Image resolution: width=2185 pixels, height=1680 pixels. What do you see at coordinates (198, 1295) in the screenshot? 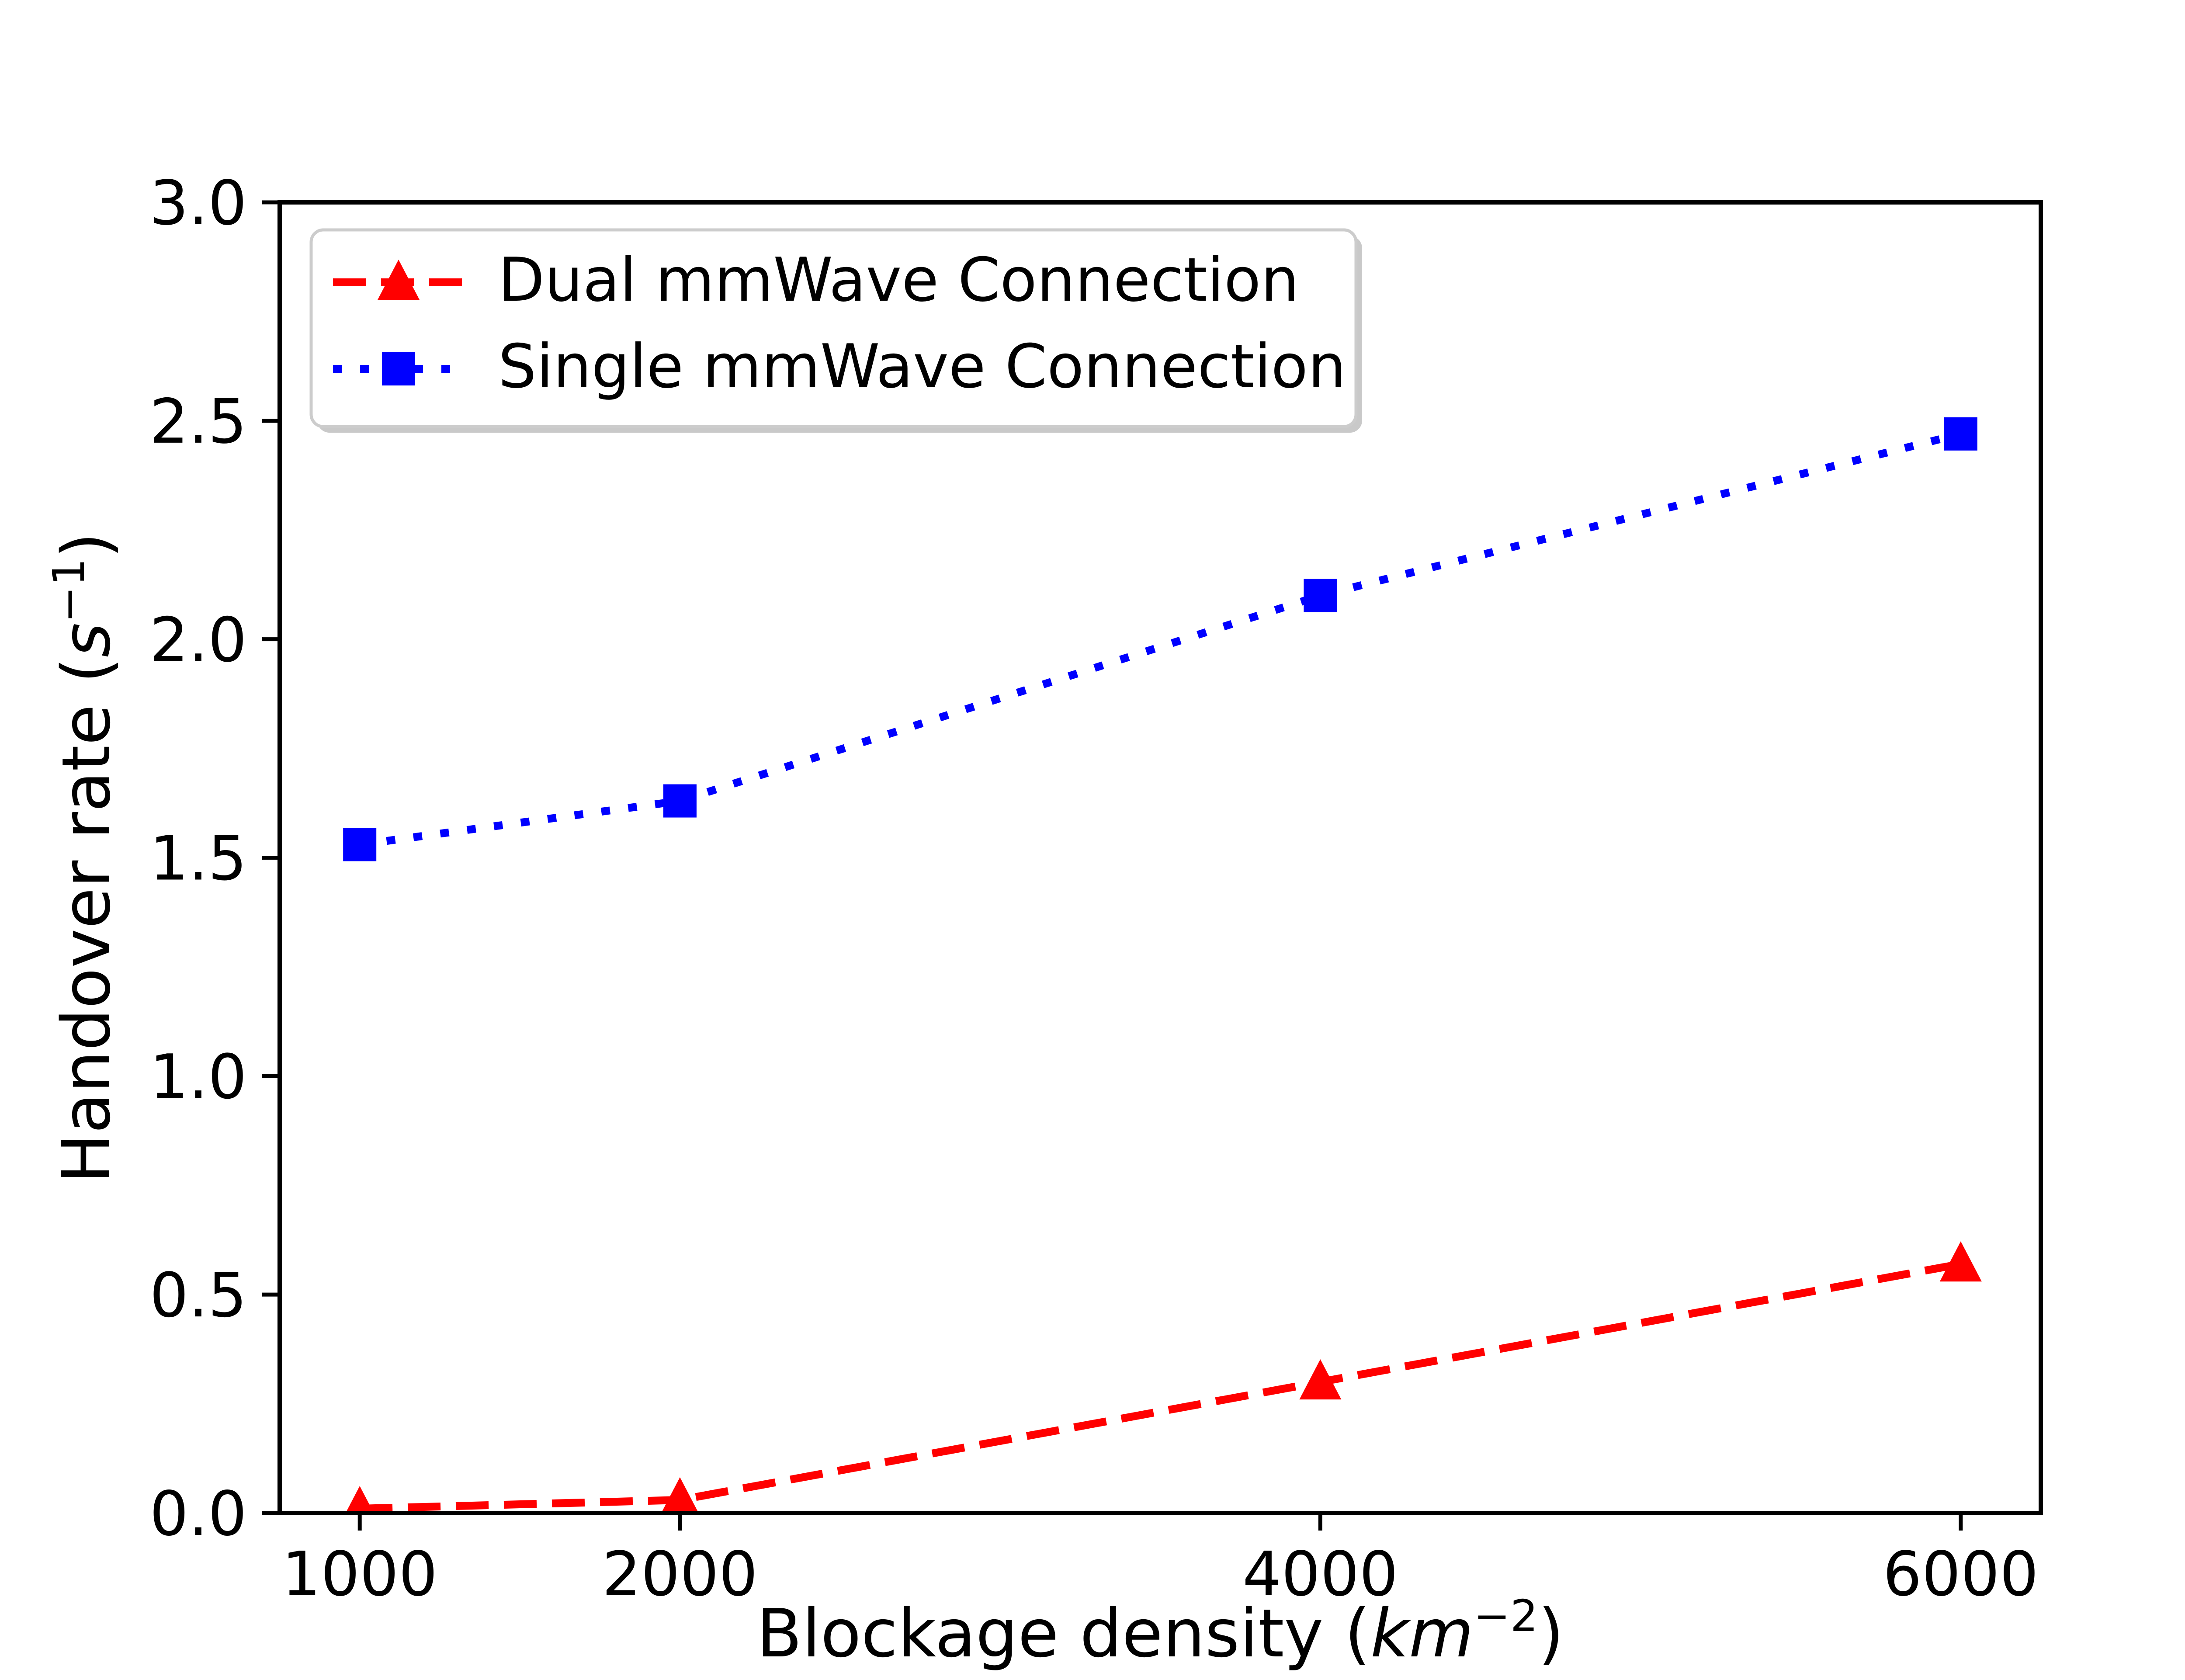
I see `y-tick-label: 0.5` at bounding box center [198, 1295].